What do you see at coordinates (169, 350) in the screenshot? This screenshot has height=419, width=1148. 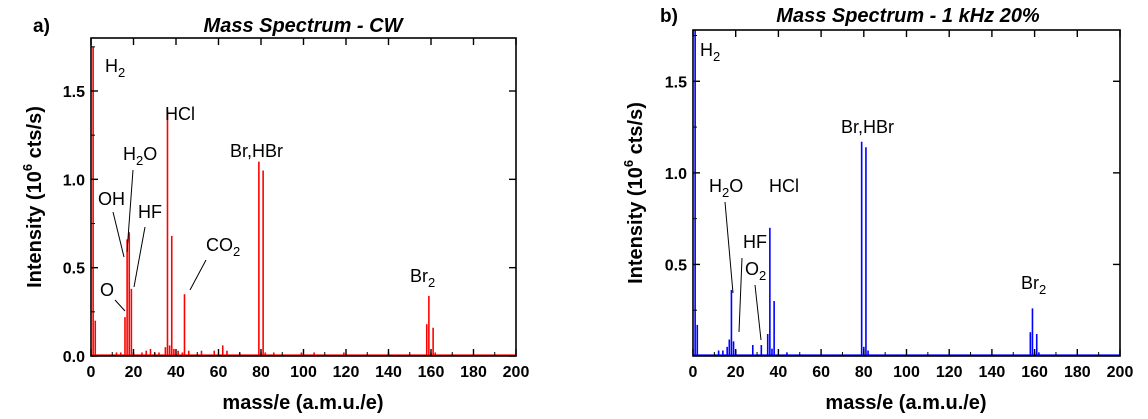 I see `spectrum-bar-m37` at bounding box center [169, 350].